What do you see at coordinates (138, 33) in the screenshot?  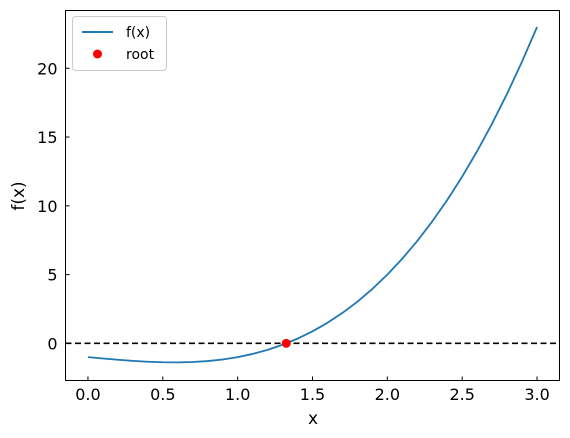 I see `legend-fx-label: f(x)` at bounding box center [138, 33].